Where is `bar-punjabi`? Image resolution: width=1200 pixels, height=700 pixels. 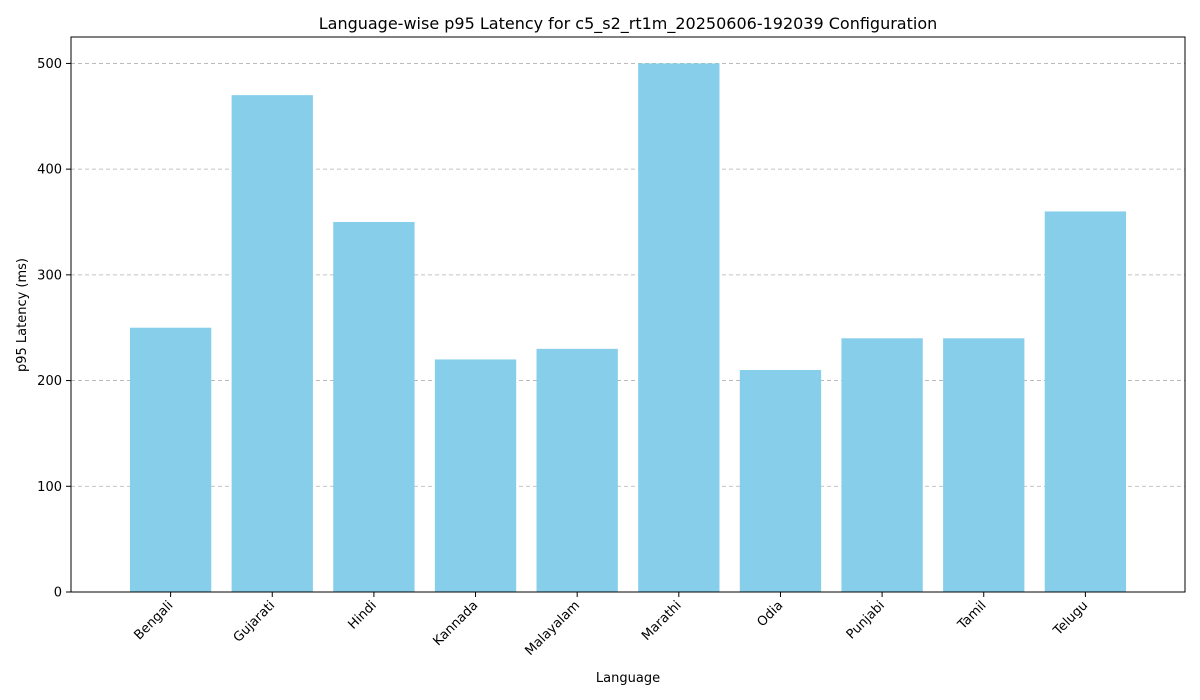
bar-punjabi is located at coordinates (882, 465).